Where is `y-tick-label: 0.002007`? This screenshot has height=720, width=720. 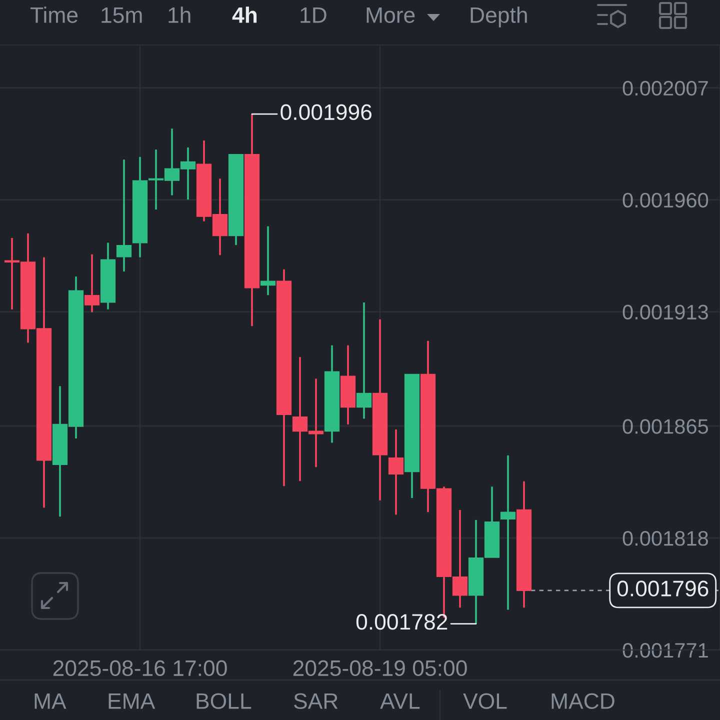 y-tick-label: 0.002007 is located at coordinates (665, 88).